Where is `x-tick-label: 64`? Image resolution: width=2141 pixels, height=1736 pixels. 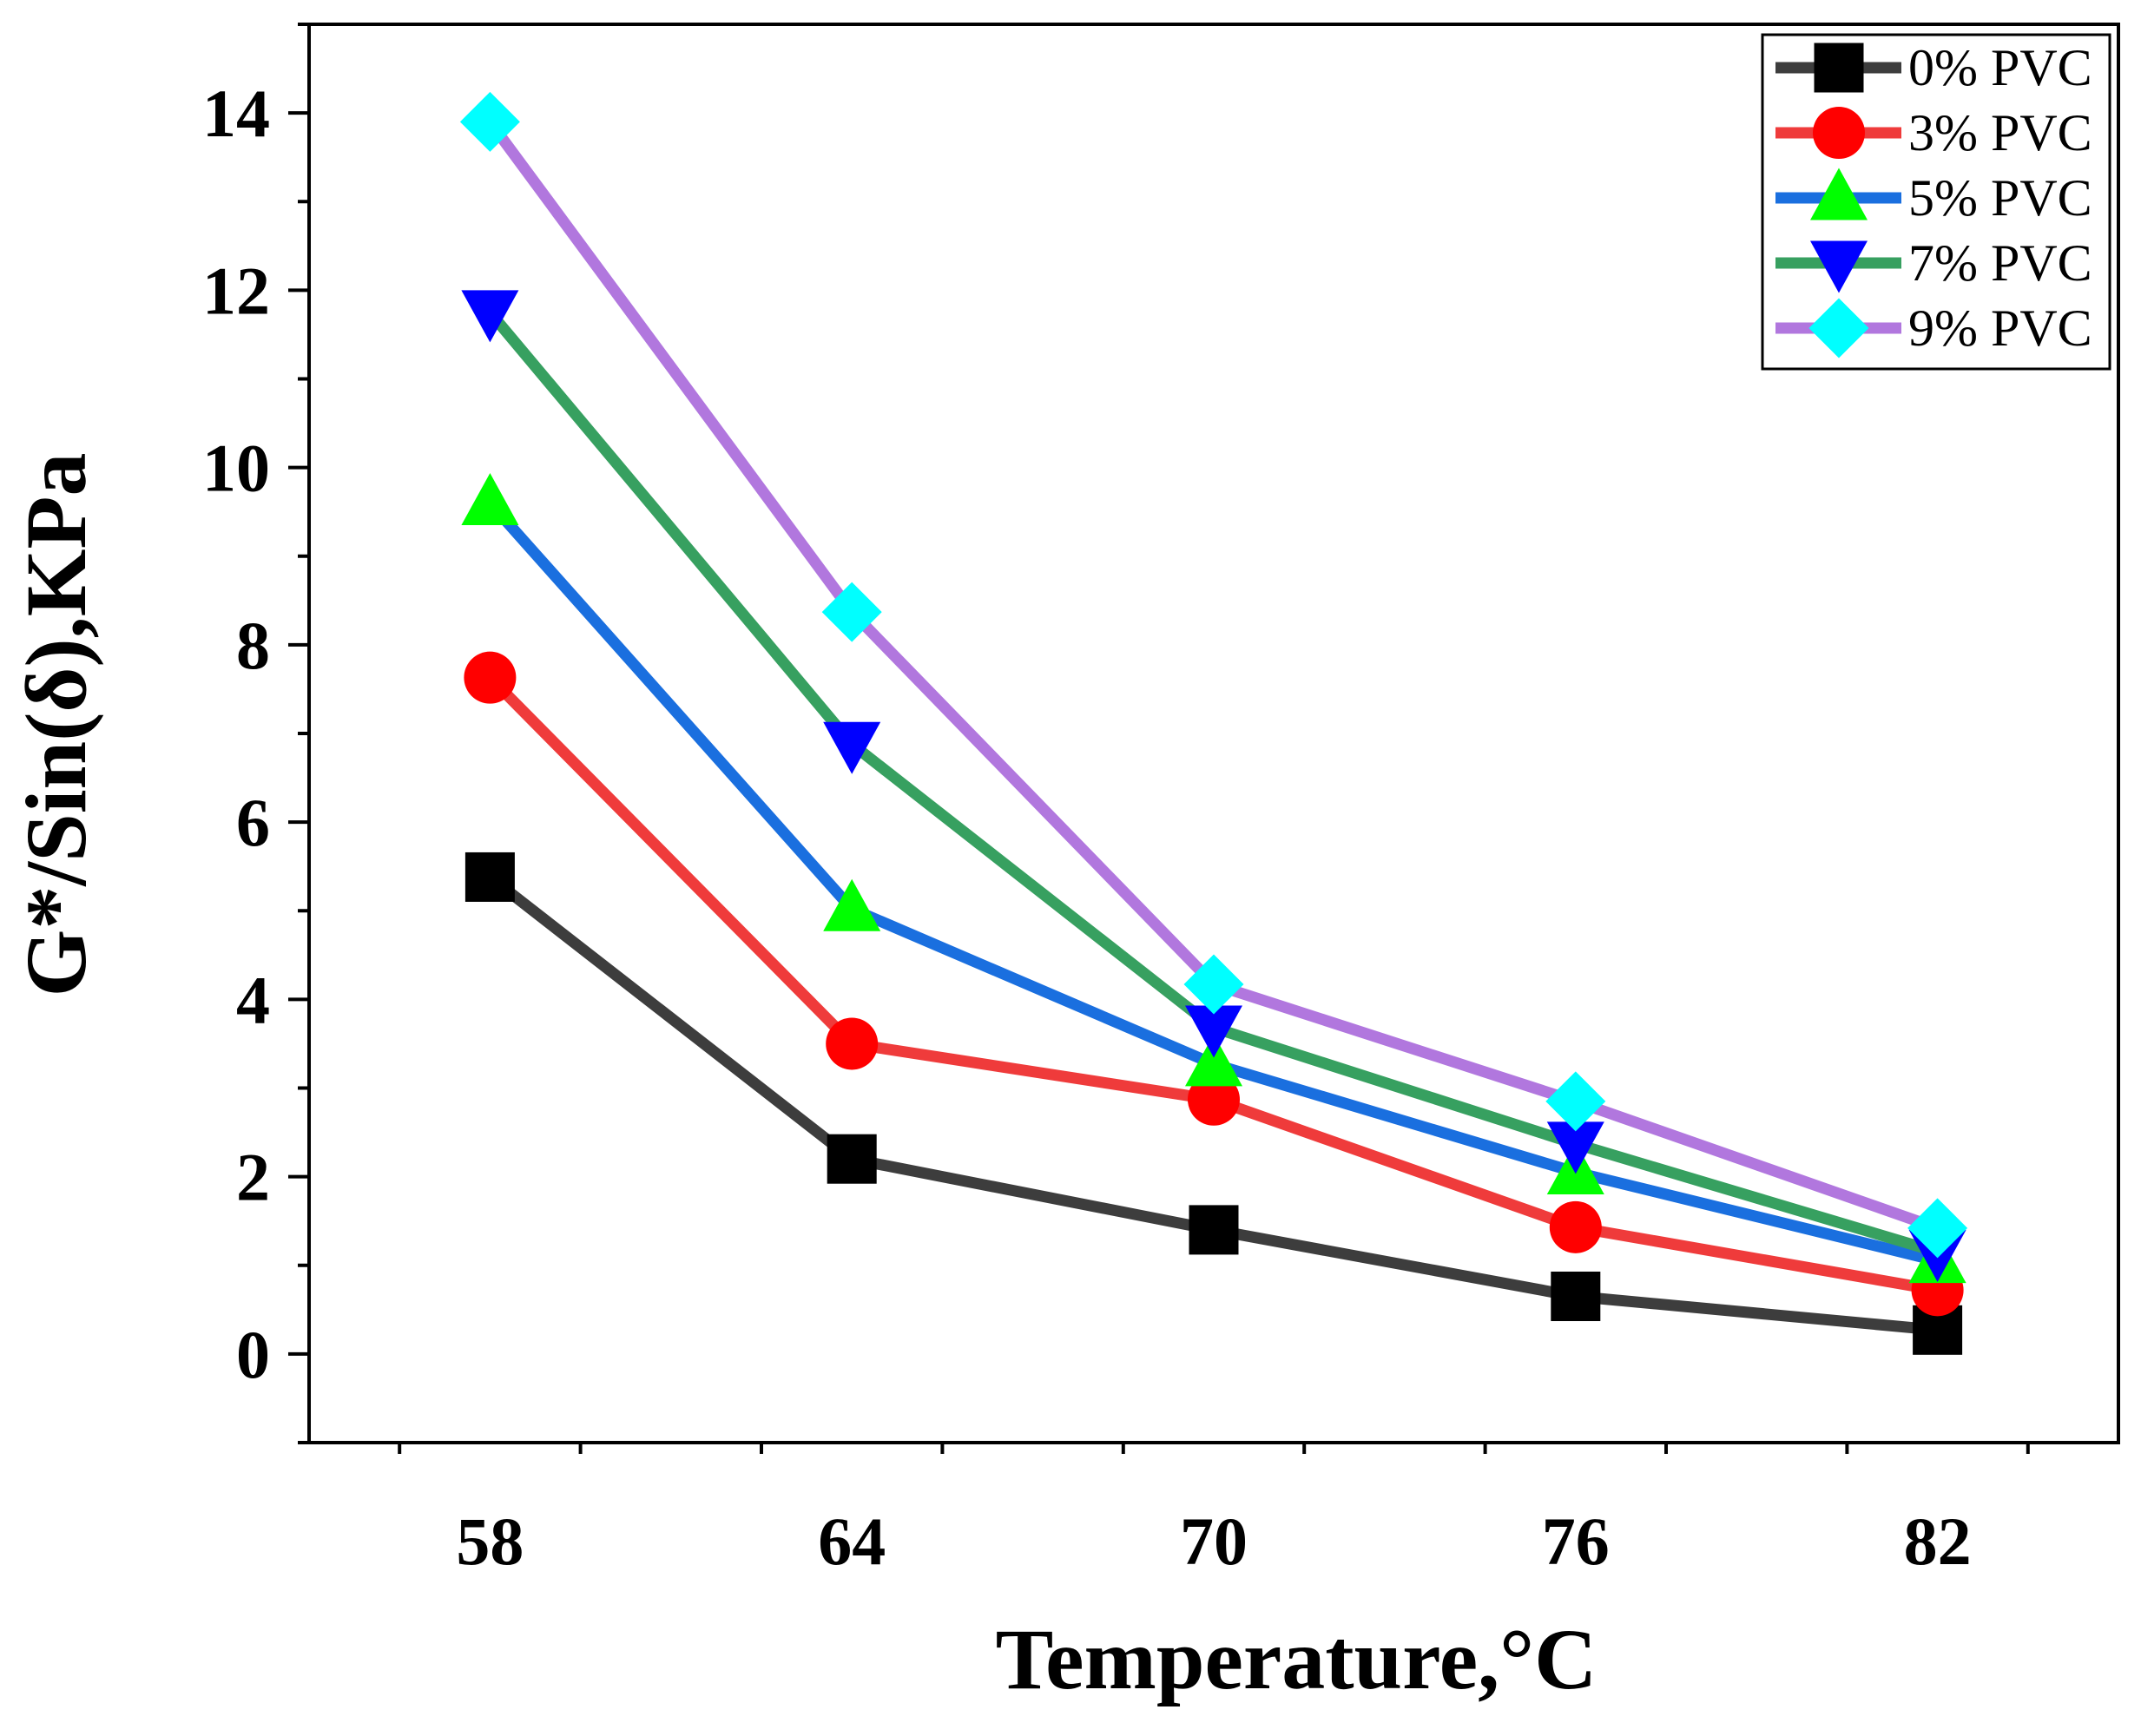
x-tick-label: 64 is located at coordinates (852, 1541).